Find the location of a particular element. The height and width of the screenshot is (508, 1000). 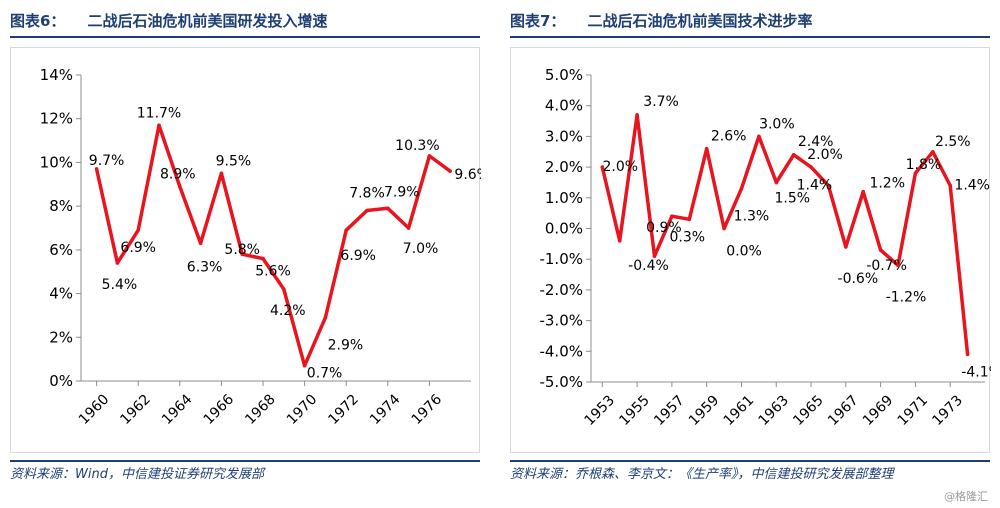

y-tick-label: 1.0% is located at coordinates (564, 198).